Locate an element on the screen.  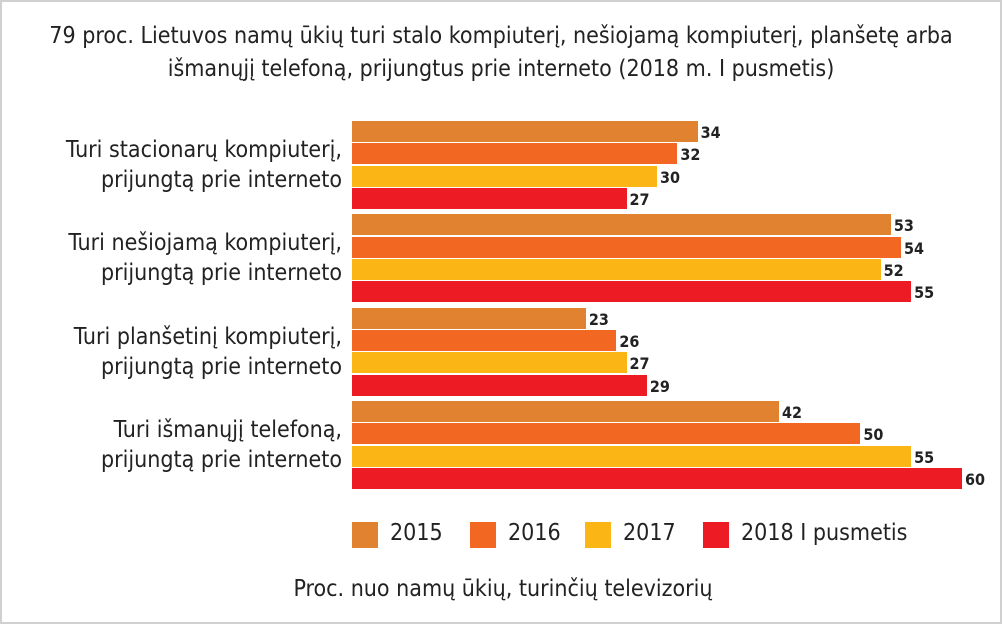
data-label: 26 is located at coordinates (629, 341).